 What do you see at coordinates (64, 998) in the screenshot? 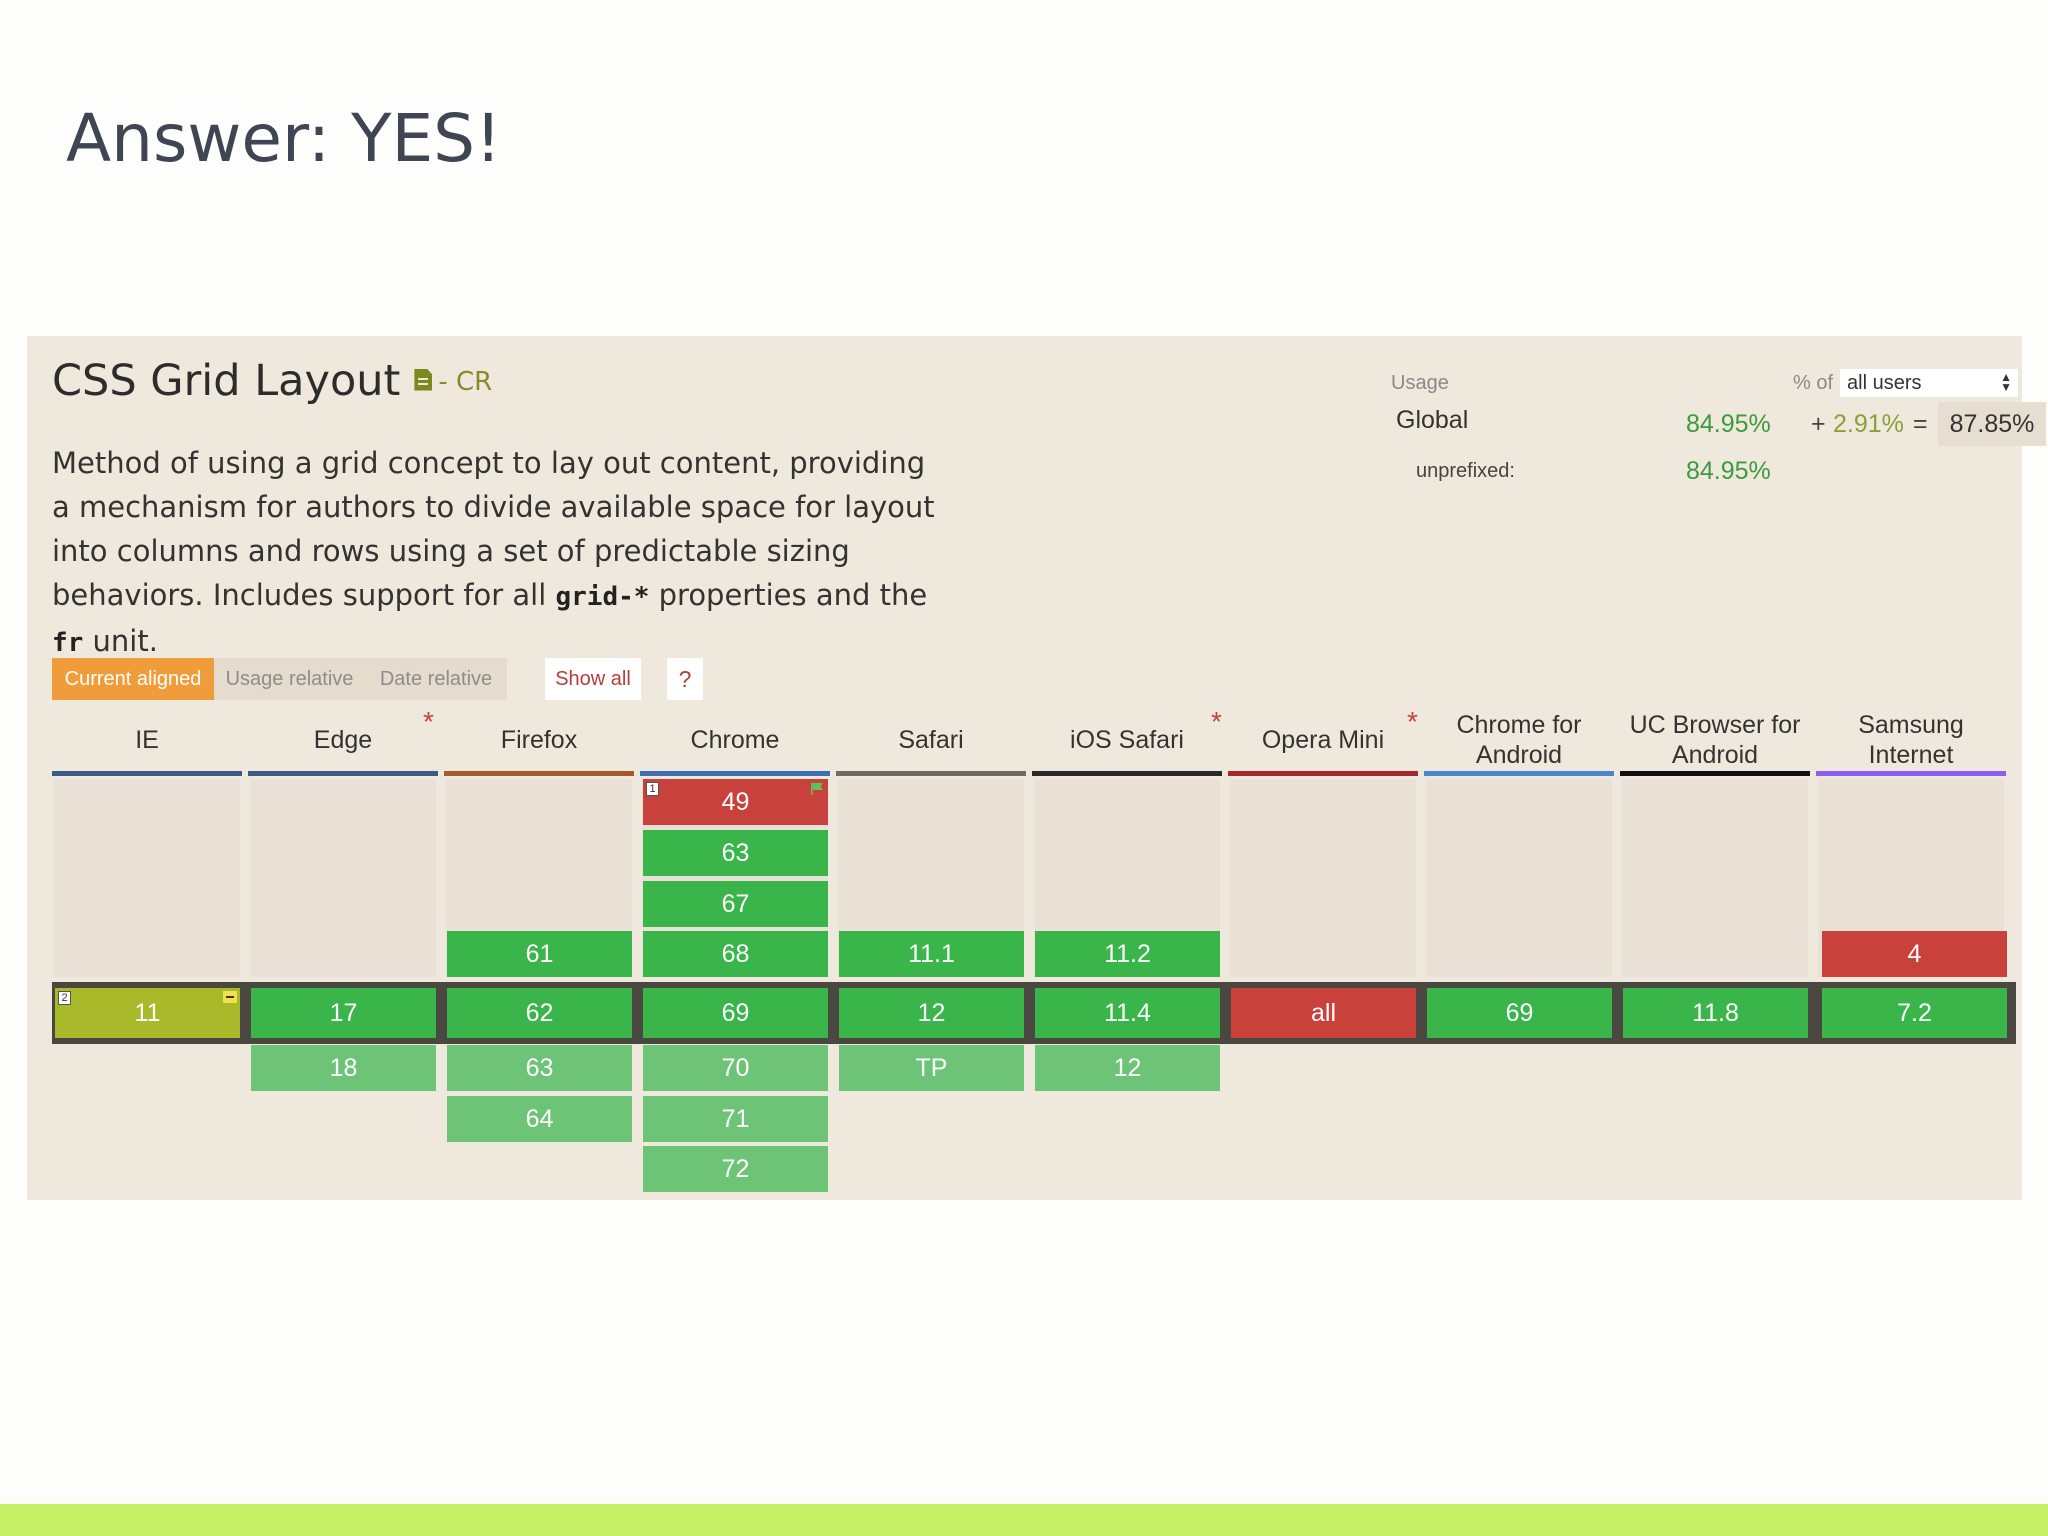
I see `note-number-badge: 2` at bounding box center [64, 998].